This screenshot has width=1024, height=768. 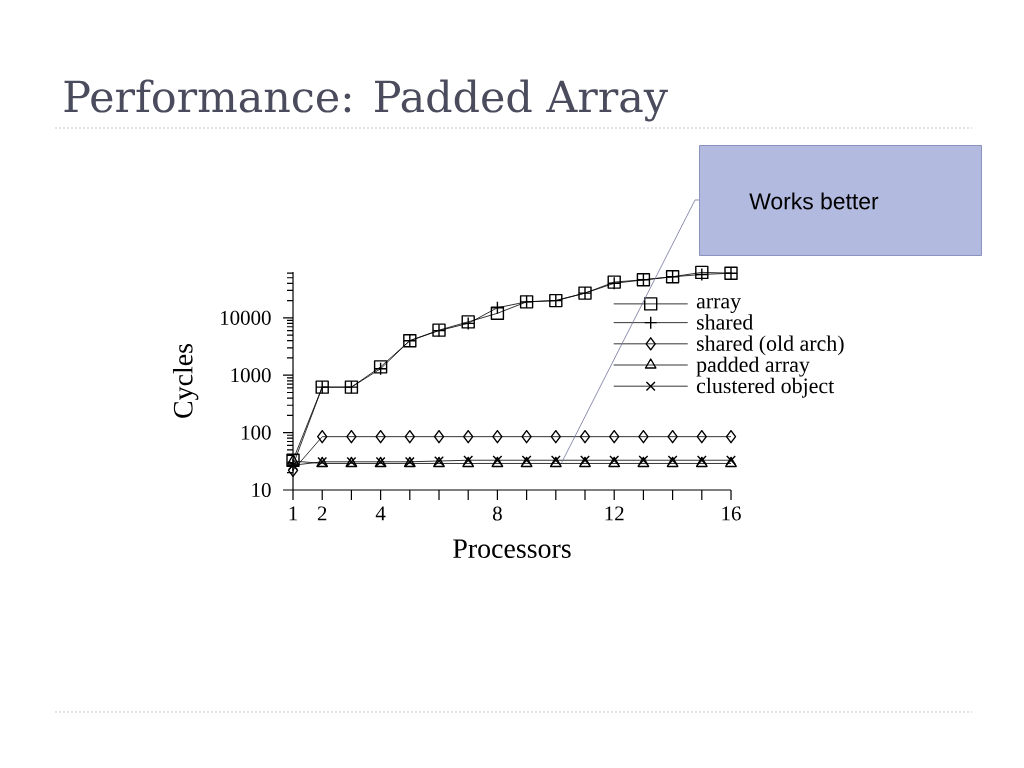 I want to click on x-tick-label: 16, so click(x=731, y=513).